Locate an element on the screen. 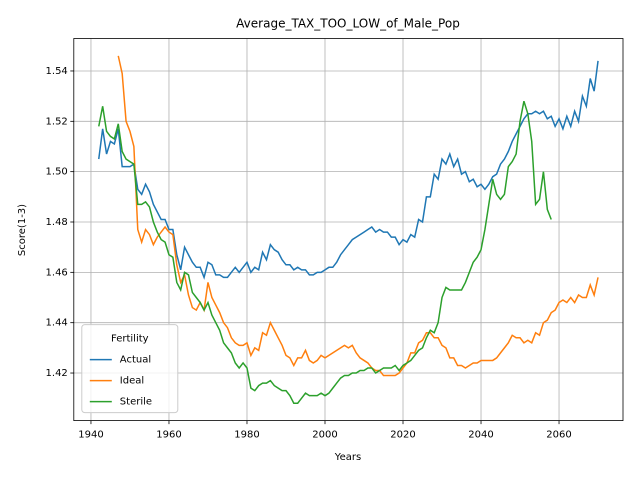  x-tick-label: 2000 is located at coordinates (324, 435).